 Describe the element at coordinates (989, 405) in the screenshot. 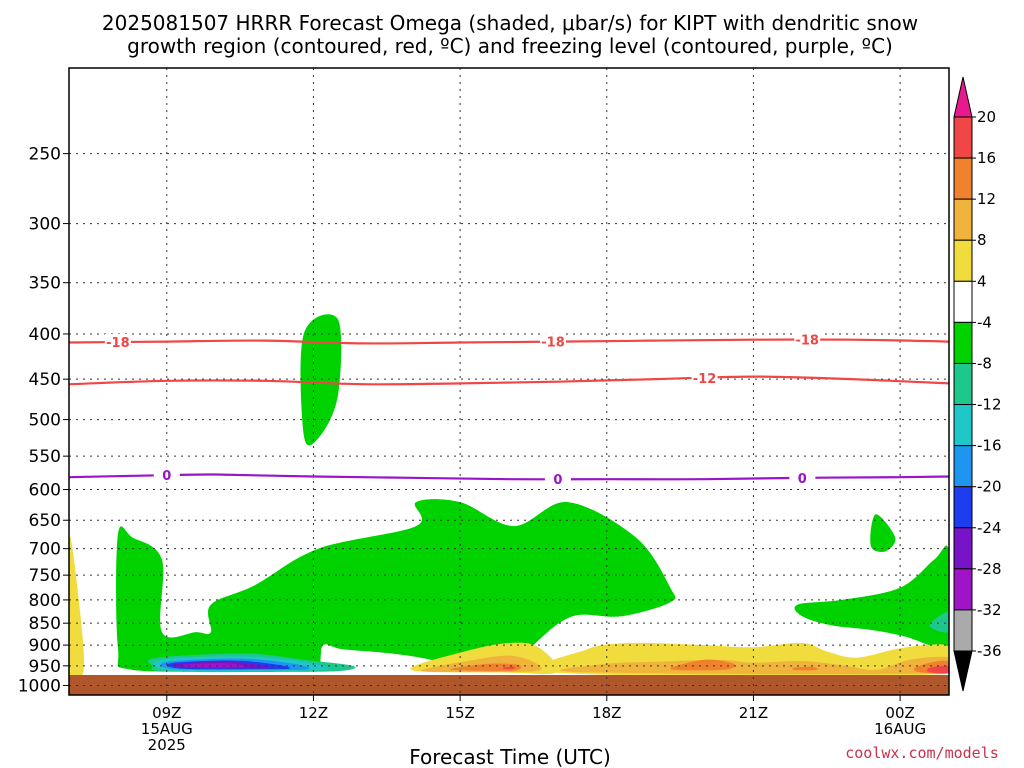

I see `colorbar-label: -12` at that location.